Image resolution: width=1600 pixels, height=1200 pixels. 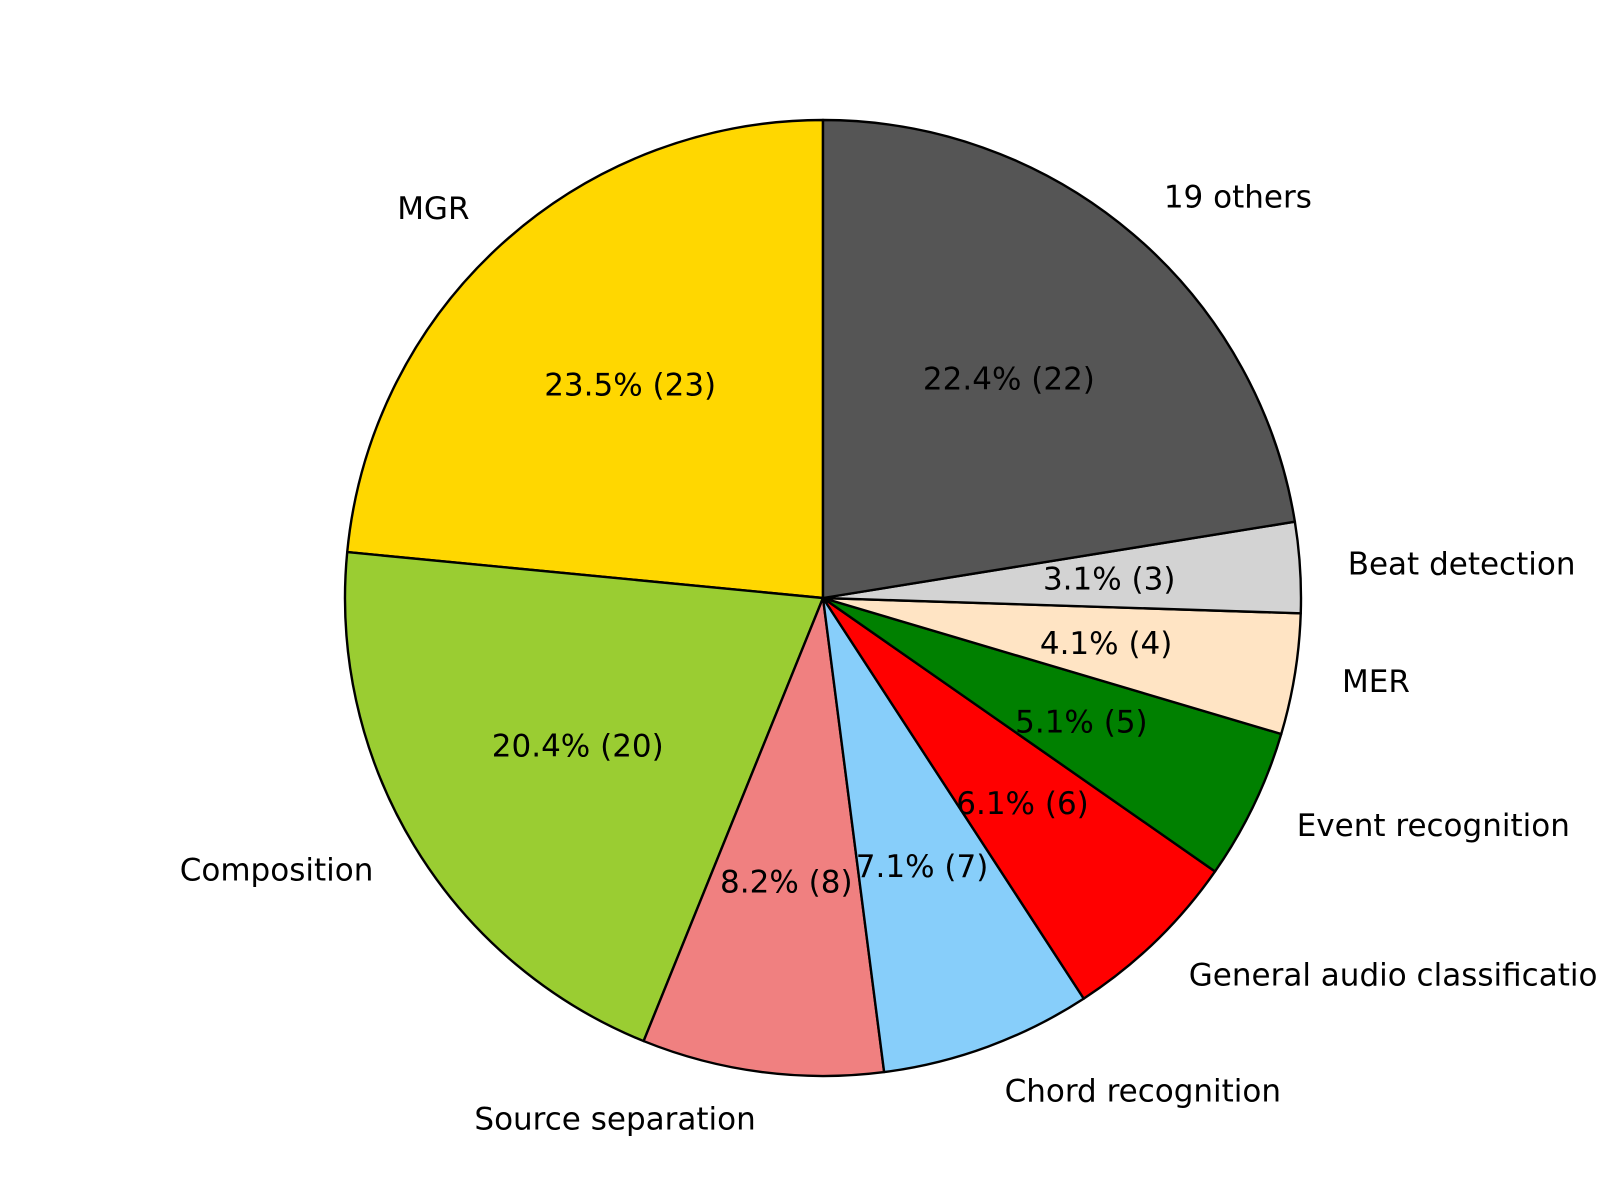 I want to click on pie-slice-19-others, so click(x=1059, y=359).